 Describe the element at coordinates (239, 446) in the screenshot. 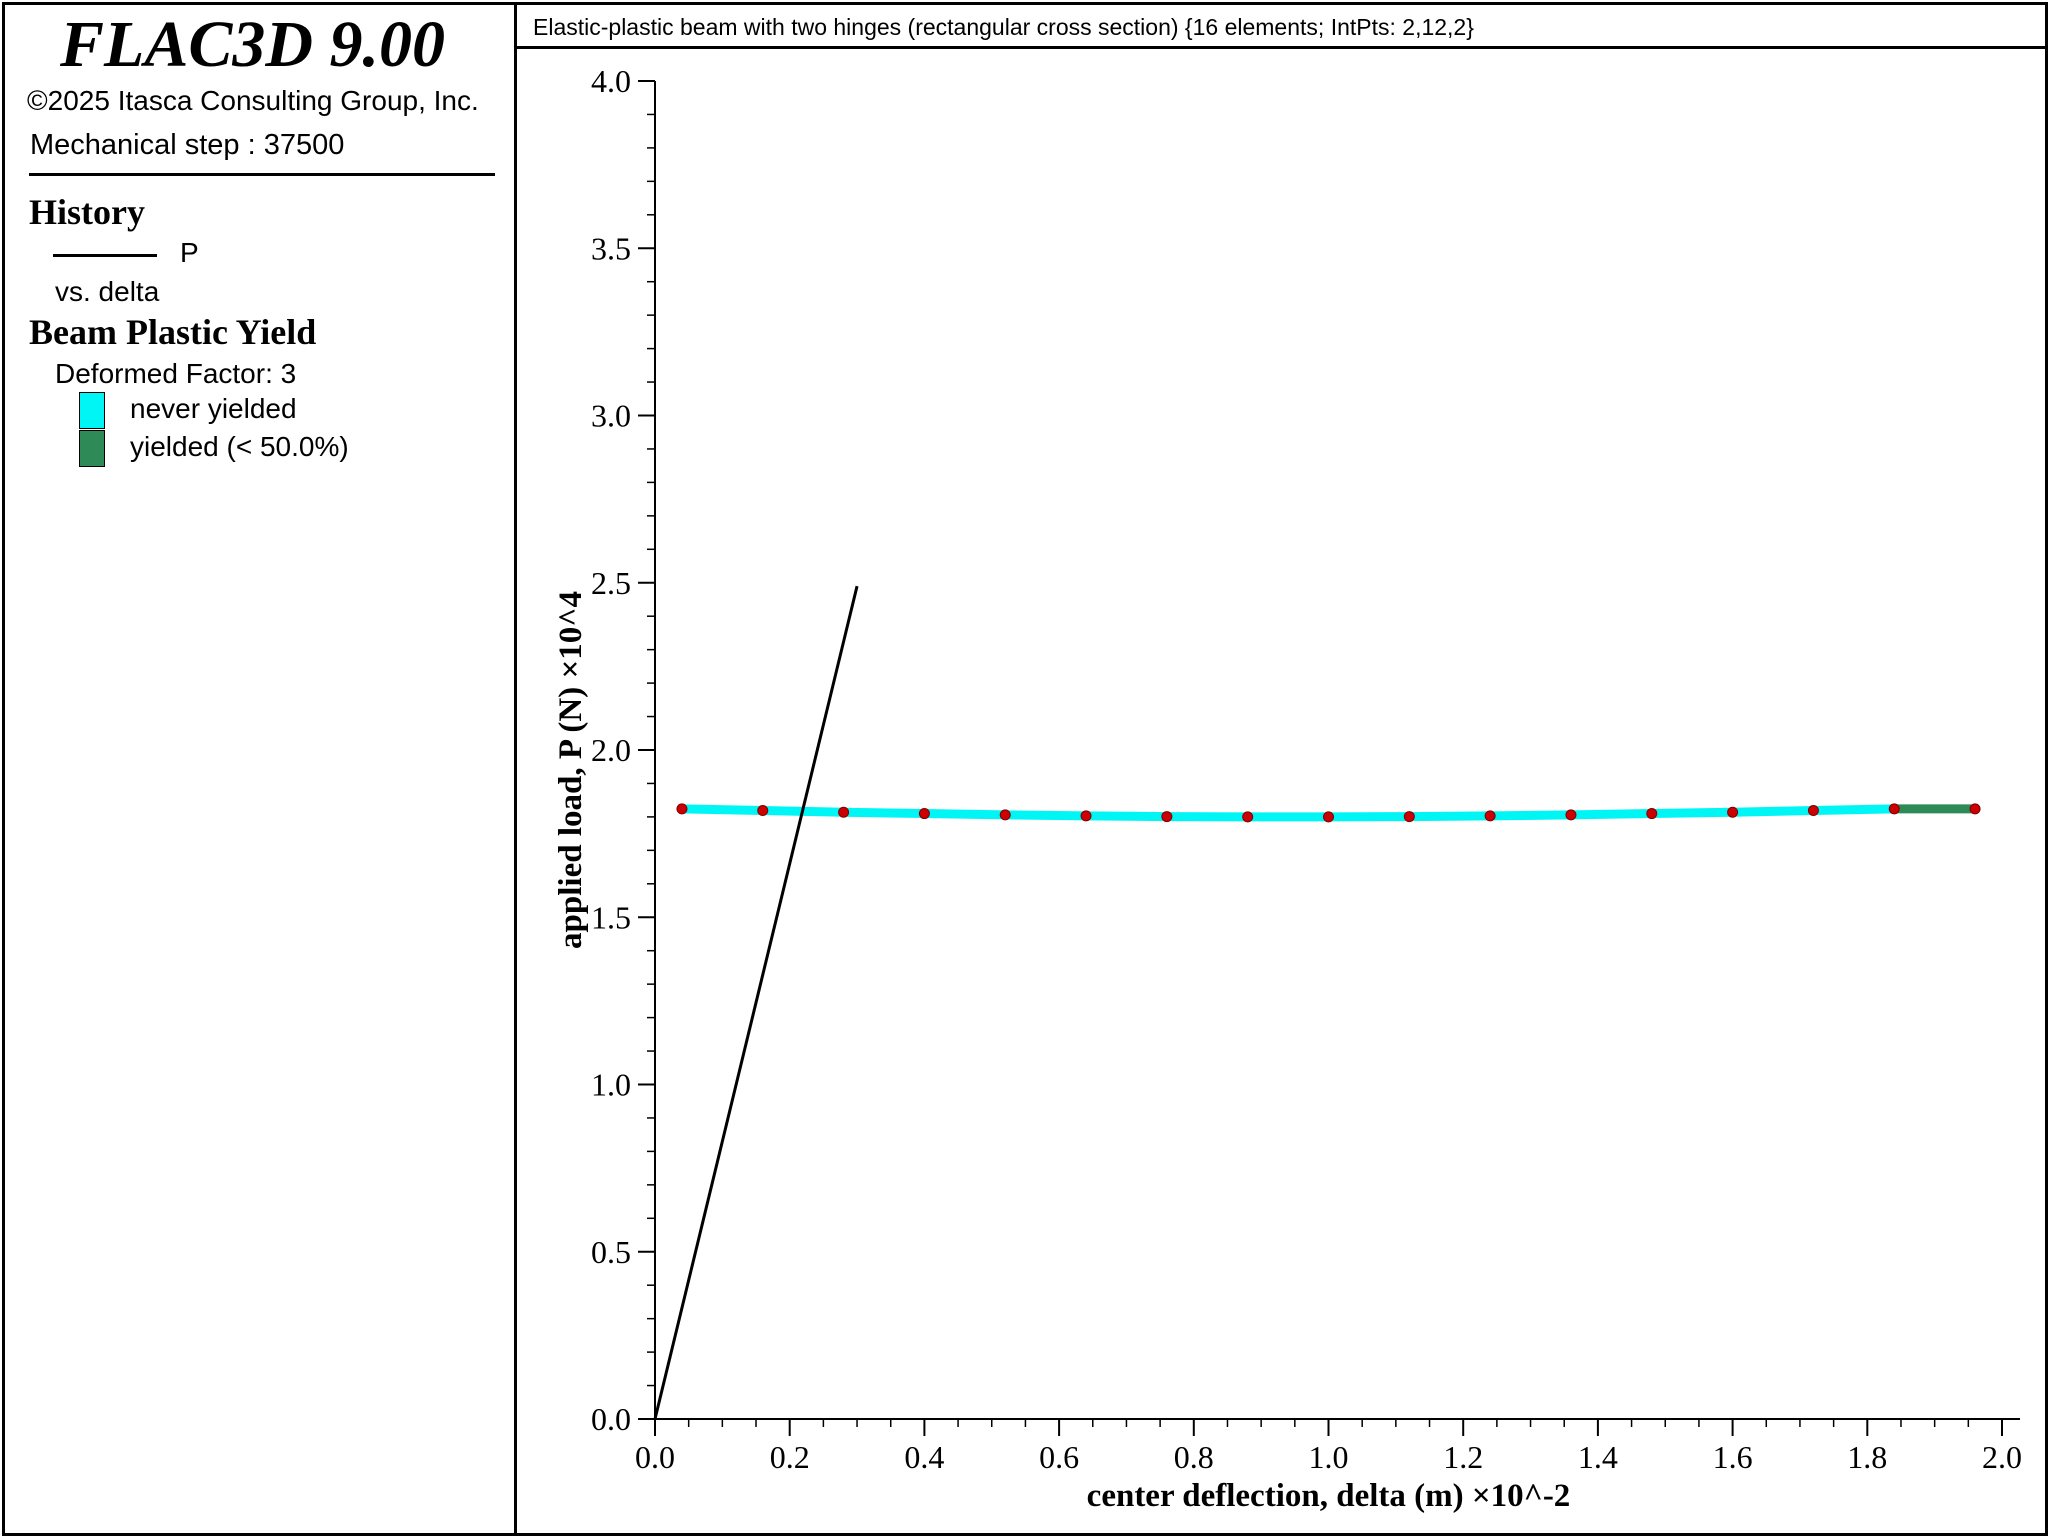

I see `yielded-label: yielded (< 50.0%)` at that location.